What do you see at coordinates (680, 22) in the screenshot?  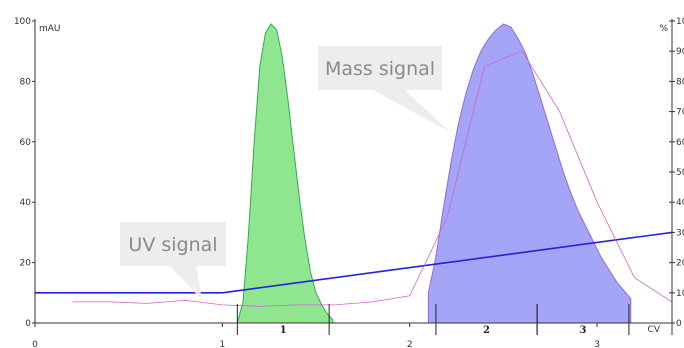 I see `y-right-tick-label-100: 100` at bounding box center [680, 22].